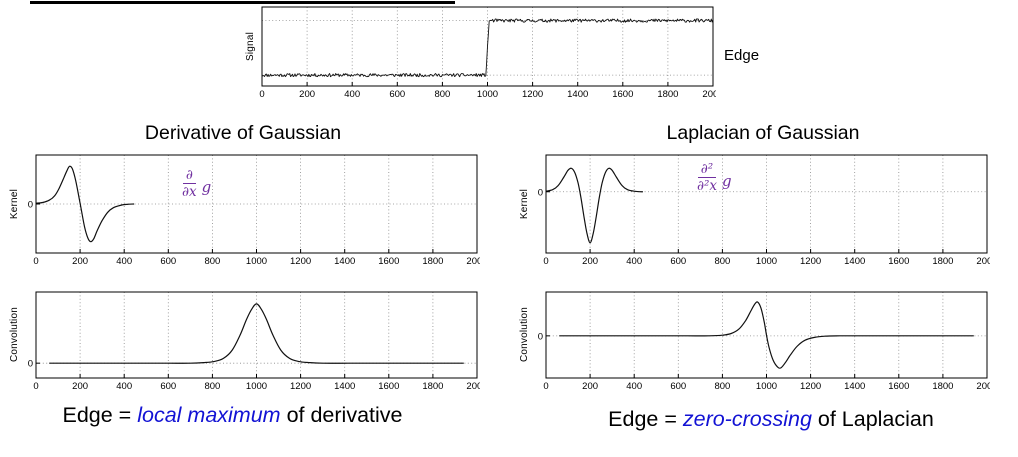 Image resolution: width=1018 pixels, height=457 pixels. I want to click on log-convolution-ylabel-text: Convolution, so click(524, 335).